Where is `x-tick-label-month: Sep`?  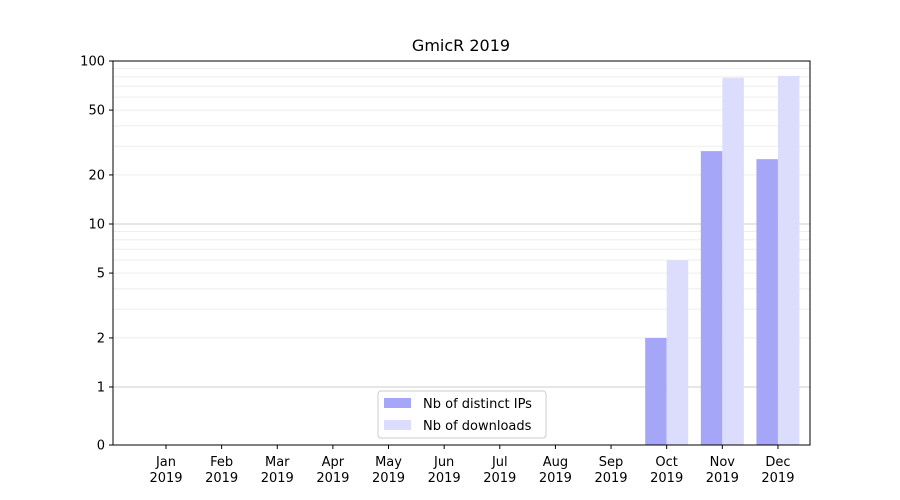 x-tick-label-month: Sep is located at coordinates (611, 462).